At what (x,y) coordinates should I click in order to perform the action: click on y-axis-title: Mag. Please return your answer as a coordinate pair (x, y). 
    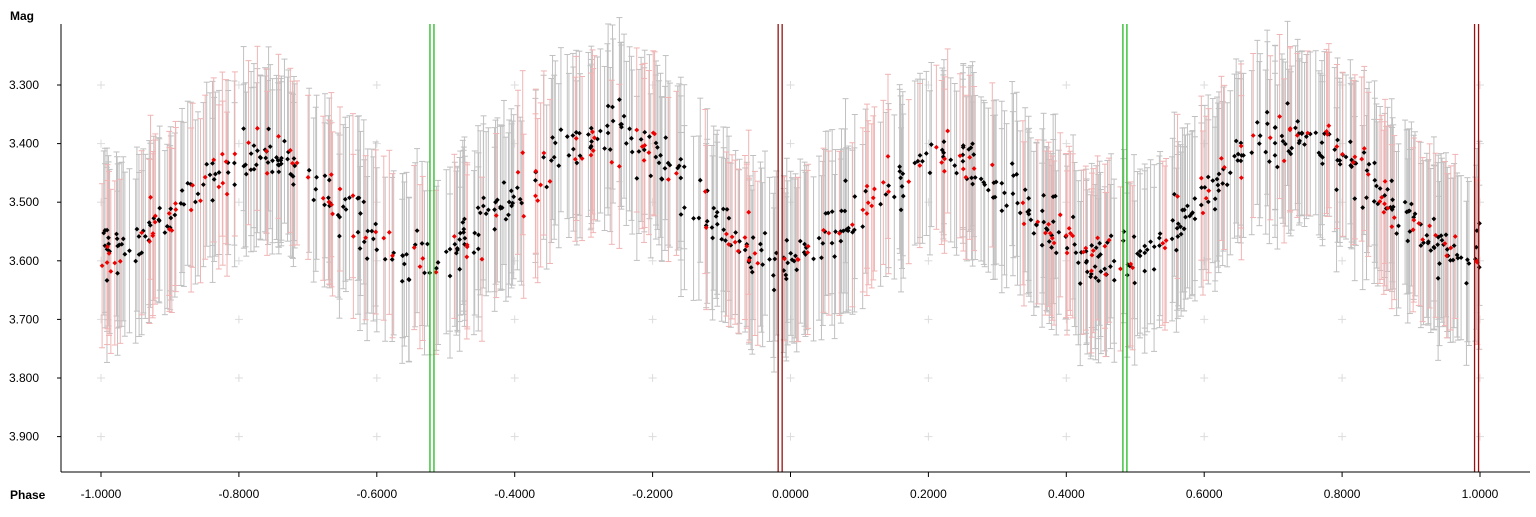
    Looking at the image, I should click on (22, 16).